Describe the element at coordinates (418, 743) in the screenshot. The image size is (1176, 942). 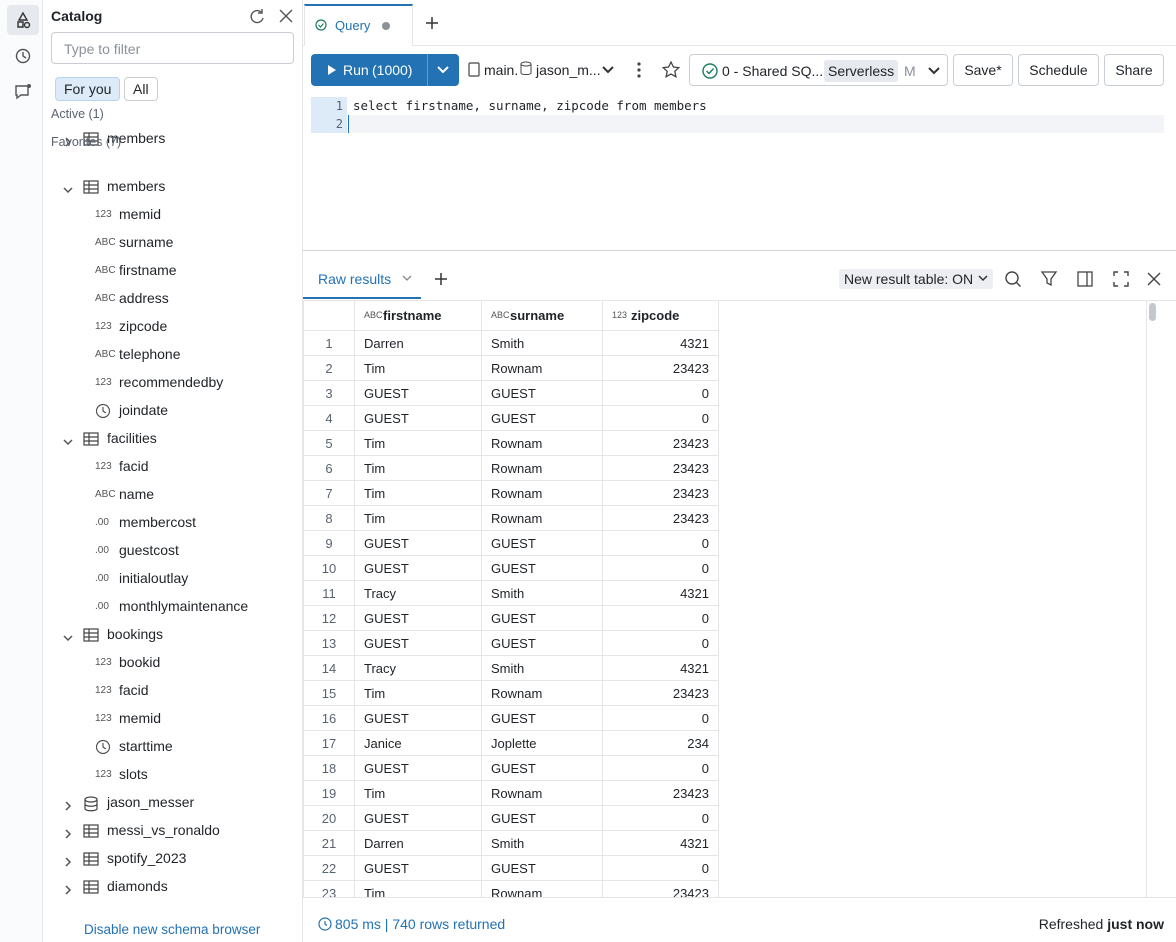
I see `result-cell: Janice` at that location.